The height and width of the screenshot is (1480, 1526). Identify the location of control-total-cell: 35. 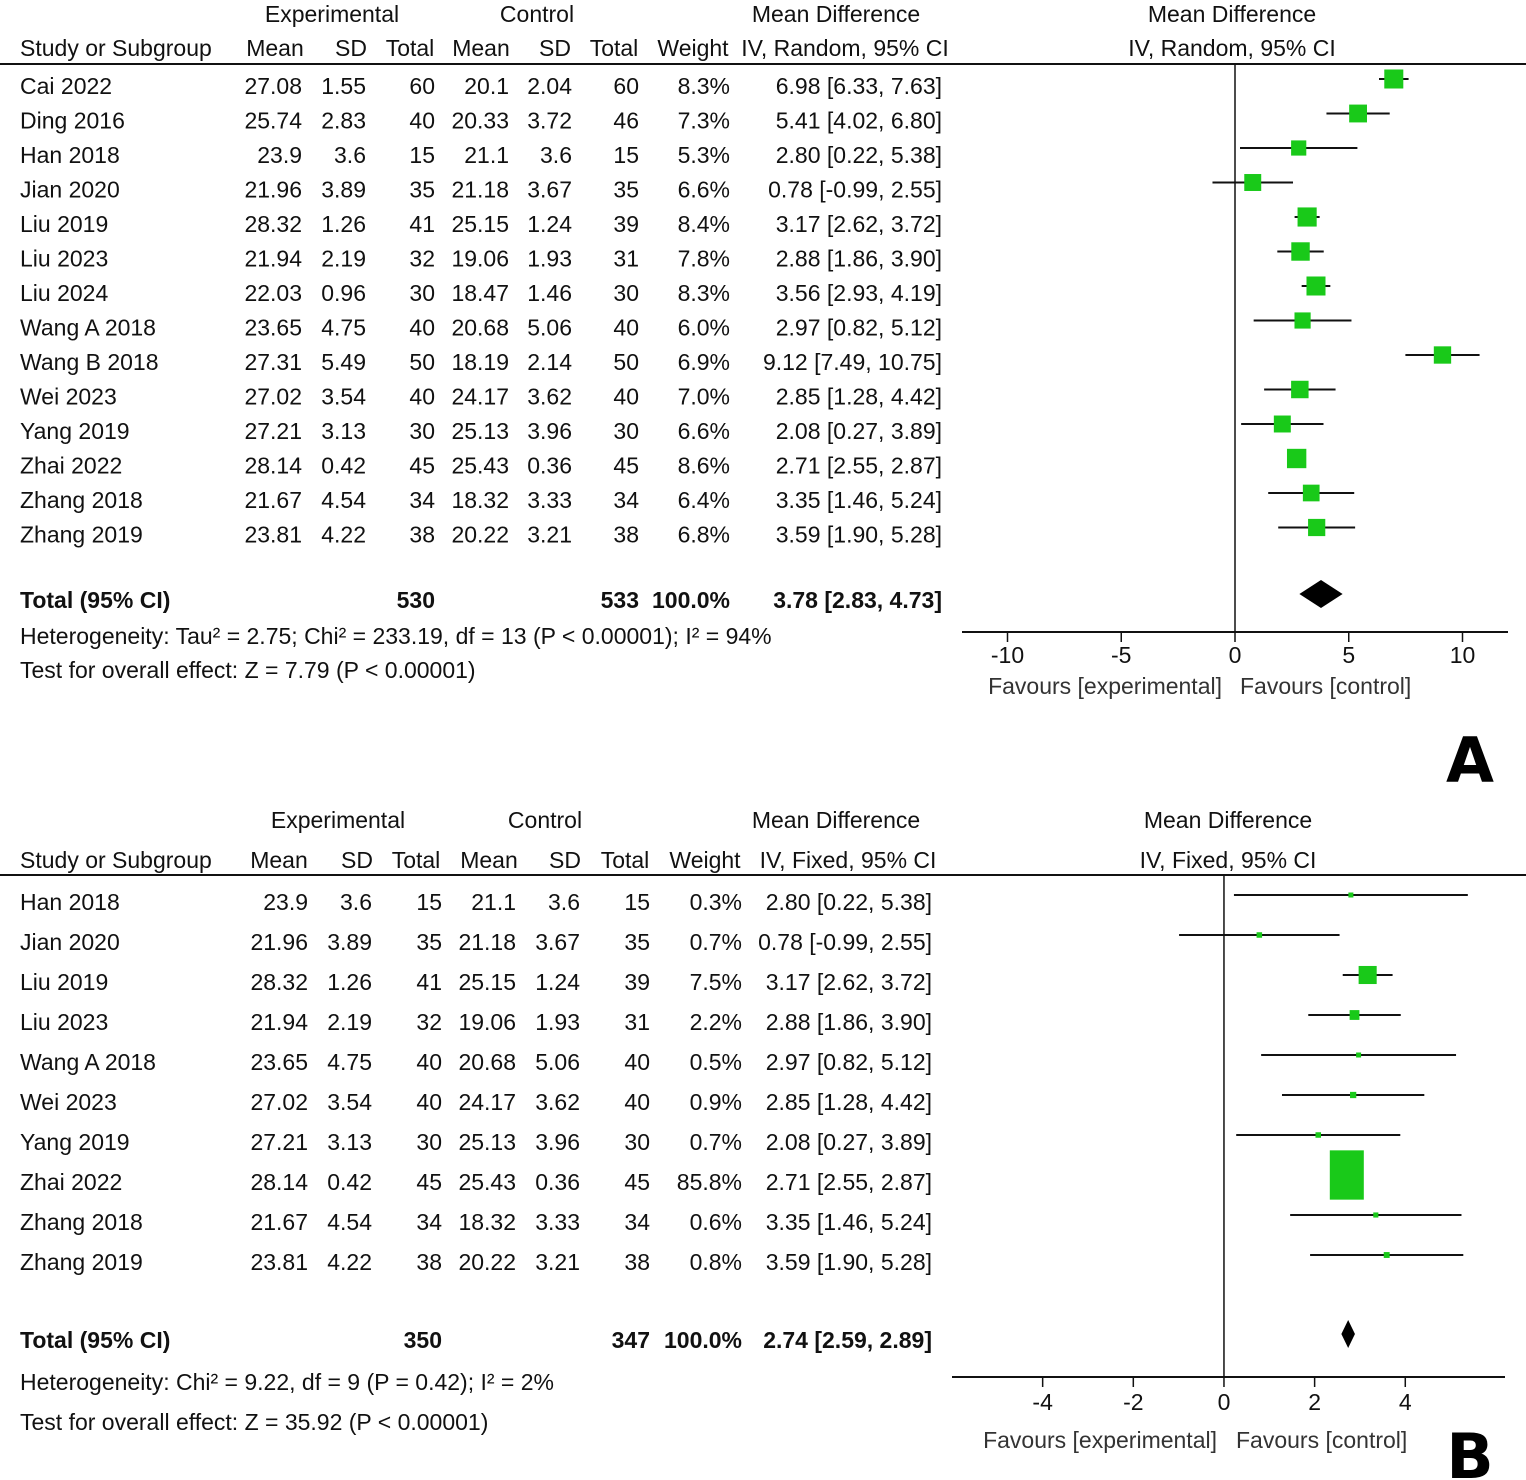
(637, 942).